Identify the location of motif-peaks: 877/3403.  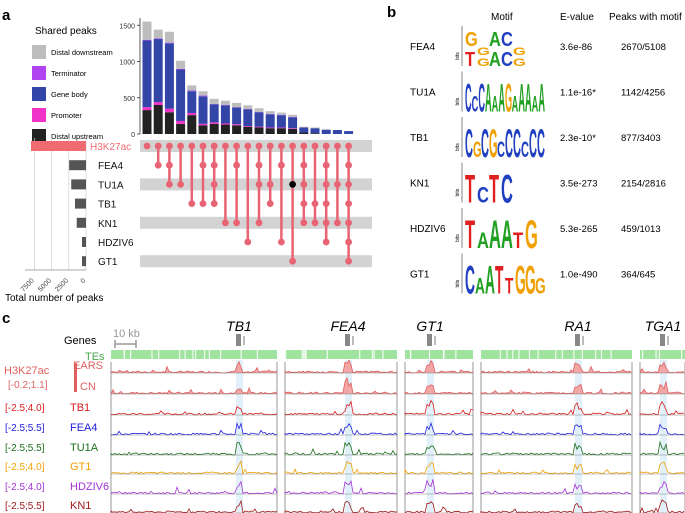
(641, 138).